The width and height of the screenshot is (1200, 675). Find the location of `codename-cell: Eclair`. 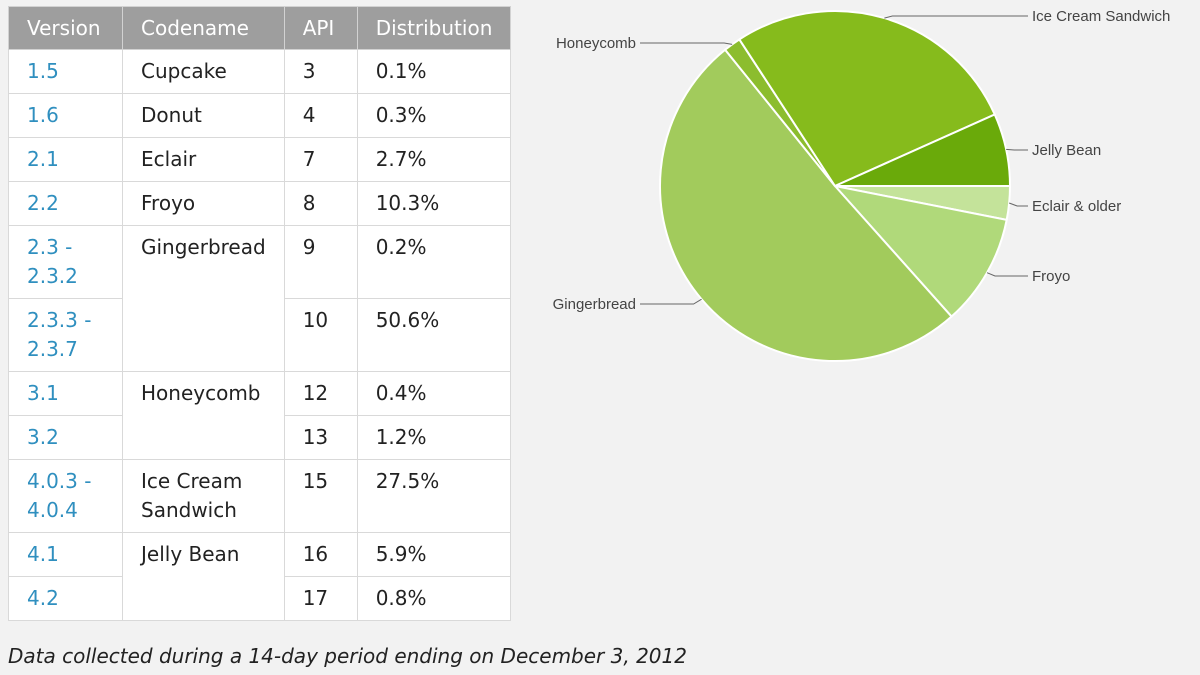

codename-cell: Eclair is located at coordinates (203, 159).